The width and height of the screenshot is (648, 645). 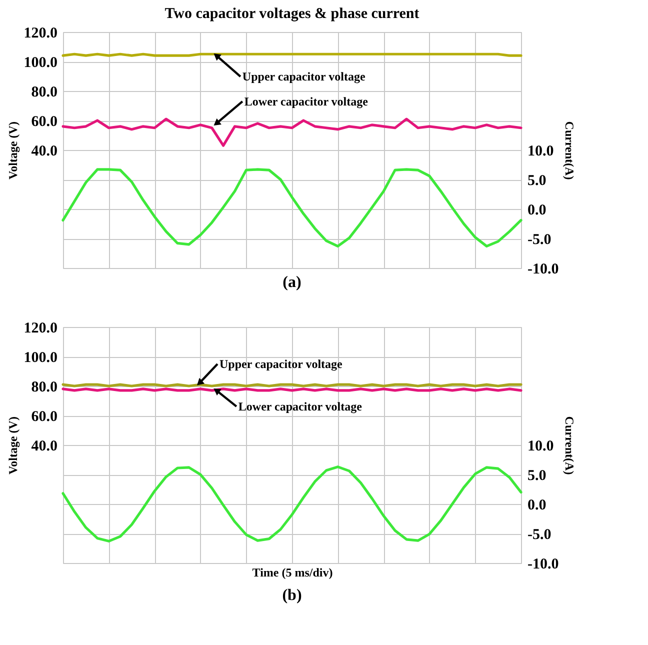 What do you see at coordinates (292, 14) in the screenshot?
I see `chart-title: Two capacitor voltages & phase current` at bounding box center [292, 14].